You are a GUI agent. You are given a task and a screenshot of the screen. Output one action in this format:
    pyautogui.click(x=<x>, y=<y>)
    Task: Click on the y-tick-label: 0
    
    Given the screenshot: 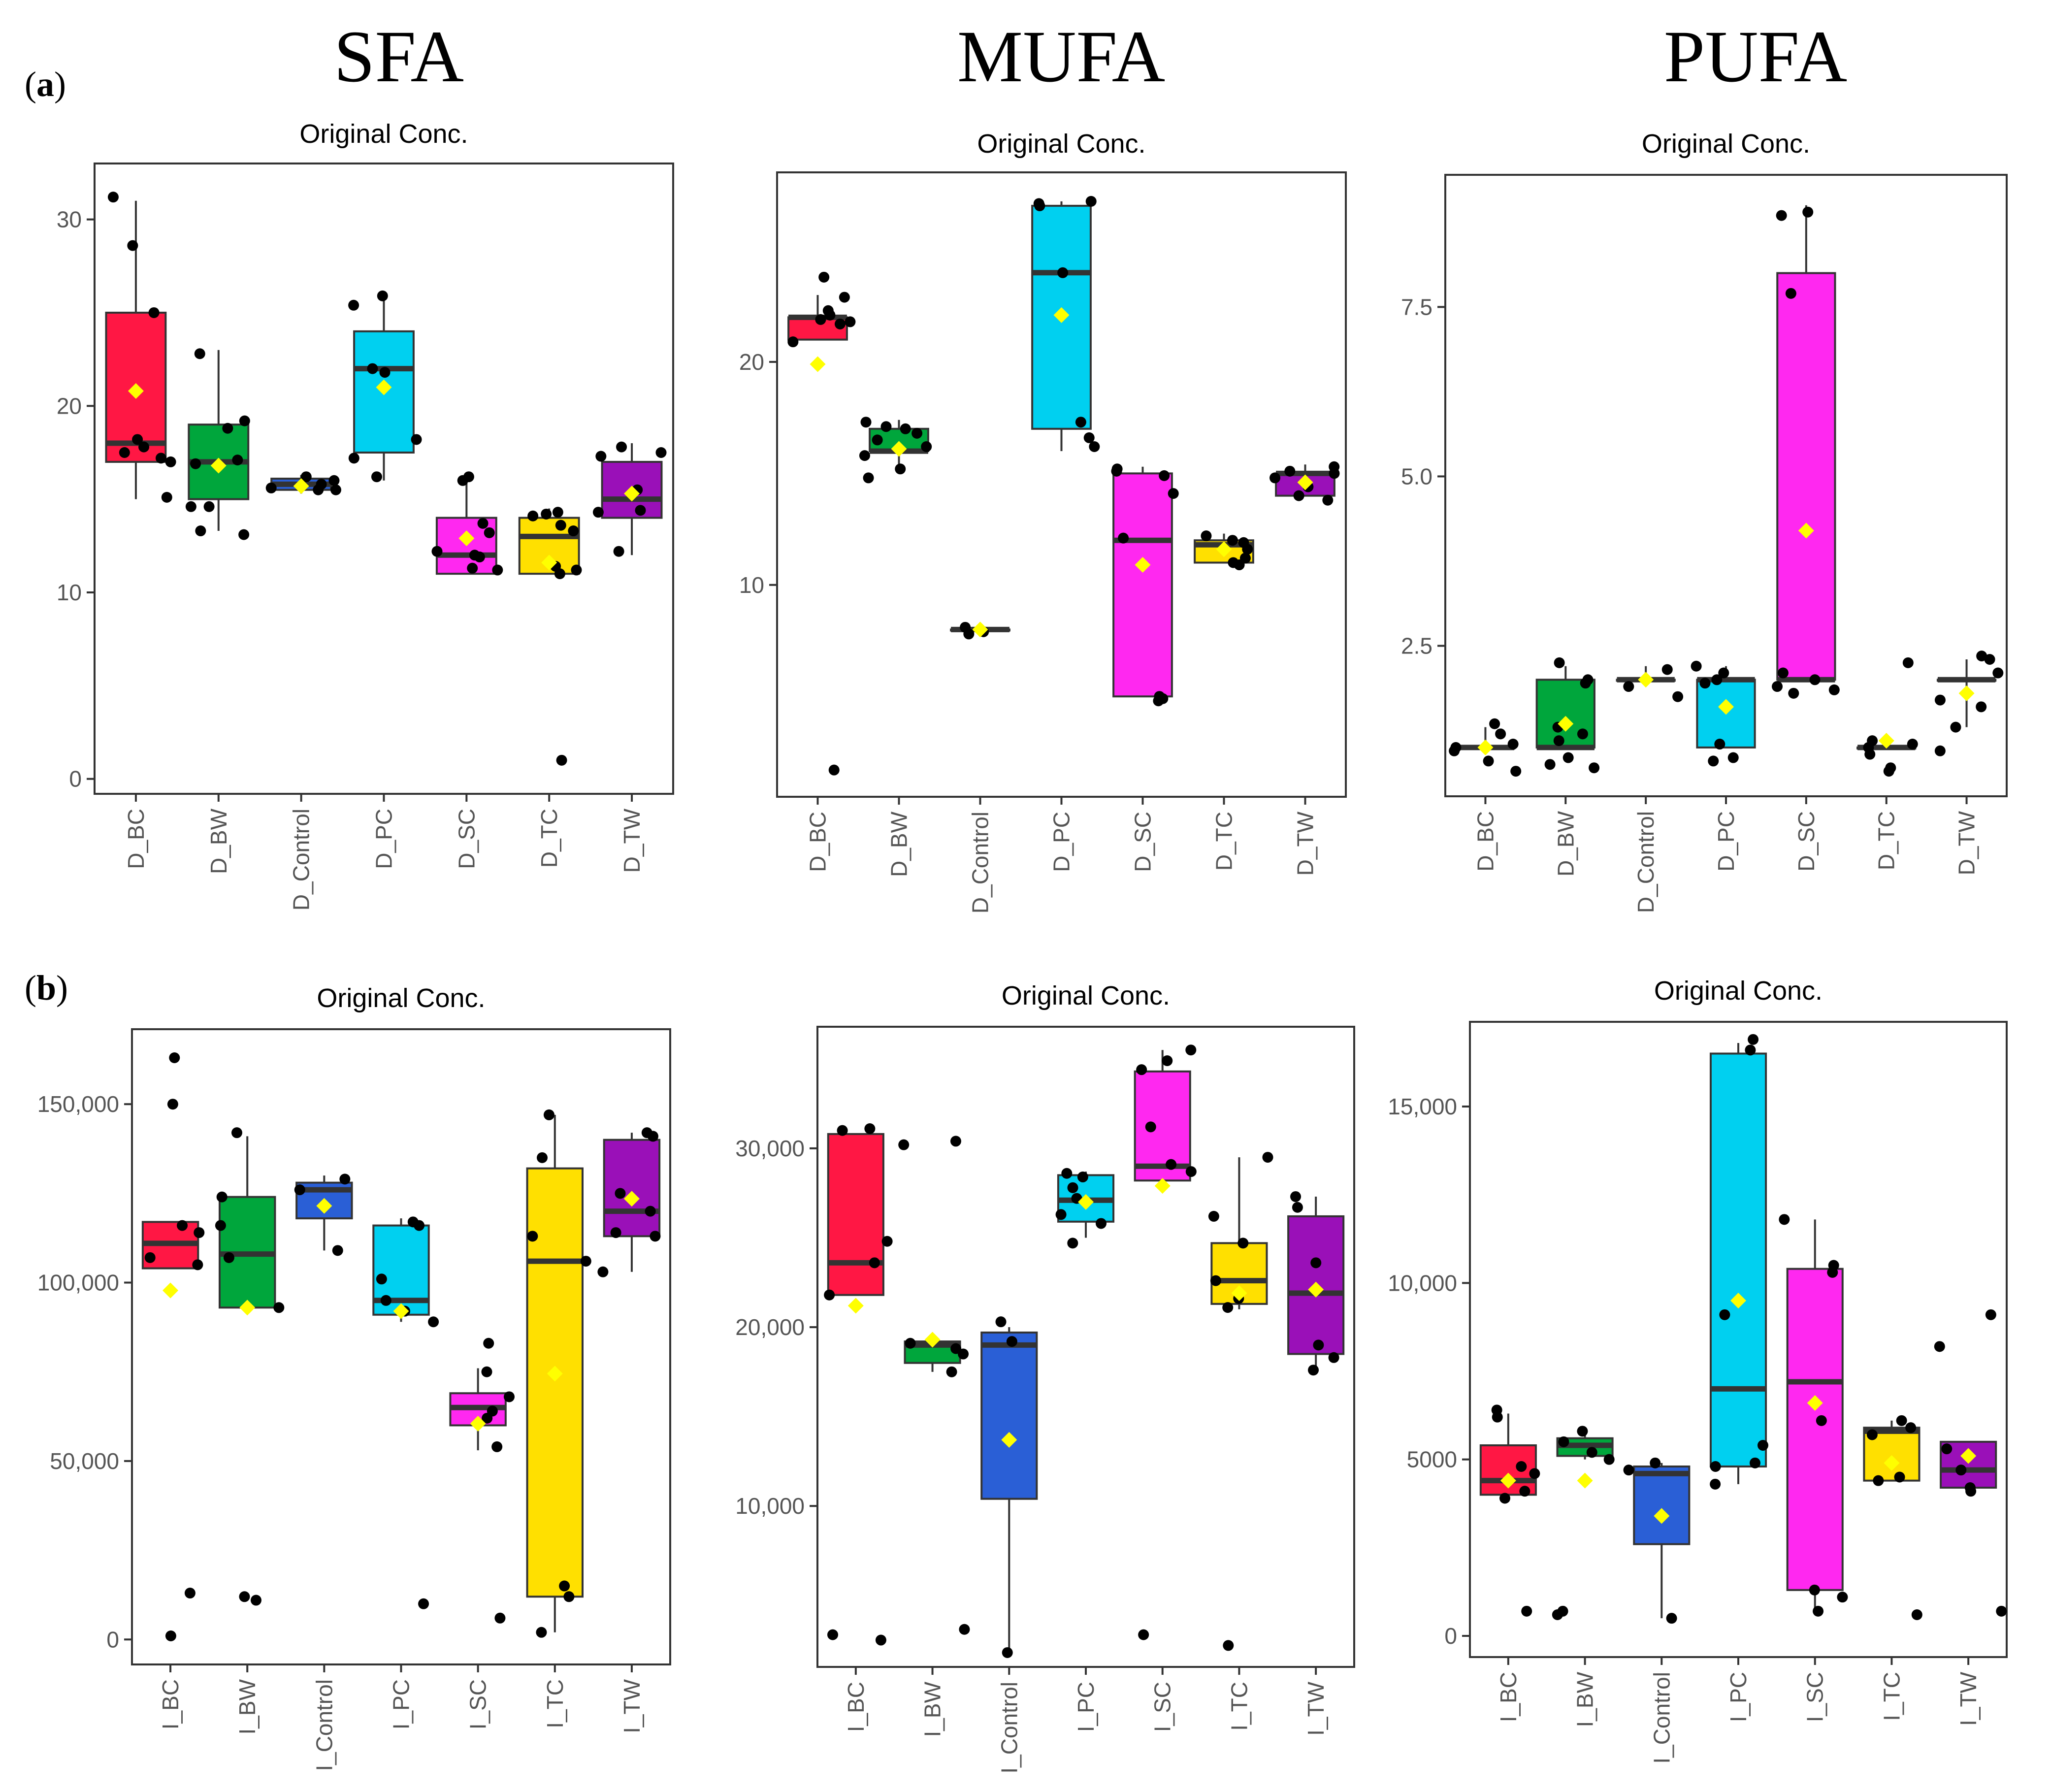 What is the action you would take?
    pyautogui.click(x=1450, y=1636)
    